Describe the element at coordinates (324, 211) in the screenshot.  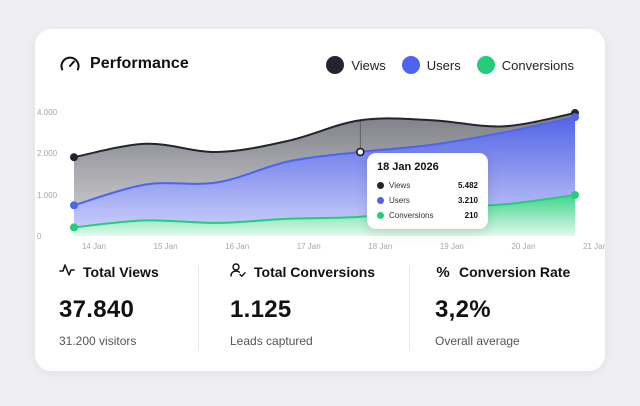
I see `line-conversions` at that location.